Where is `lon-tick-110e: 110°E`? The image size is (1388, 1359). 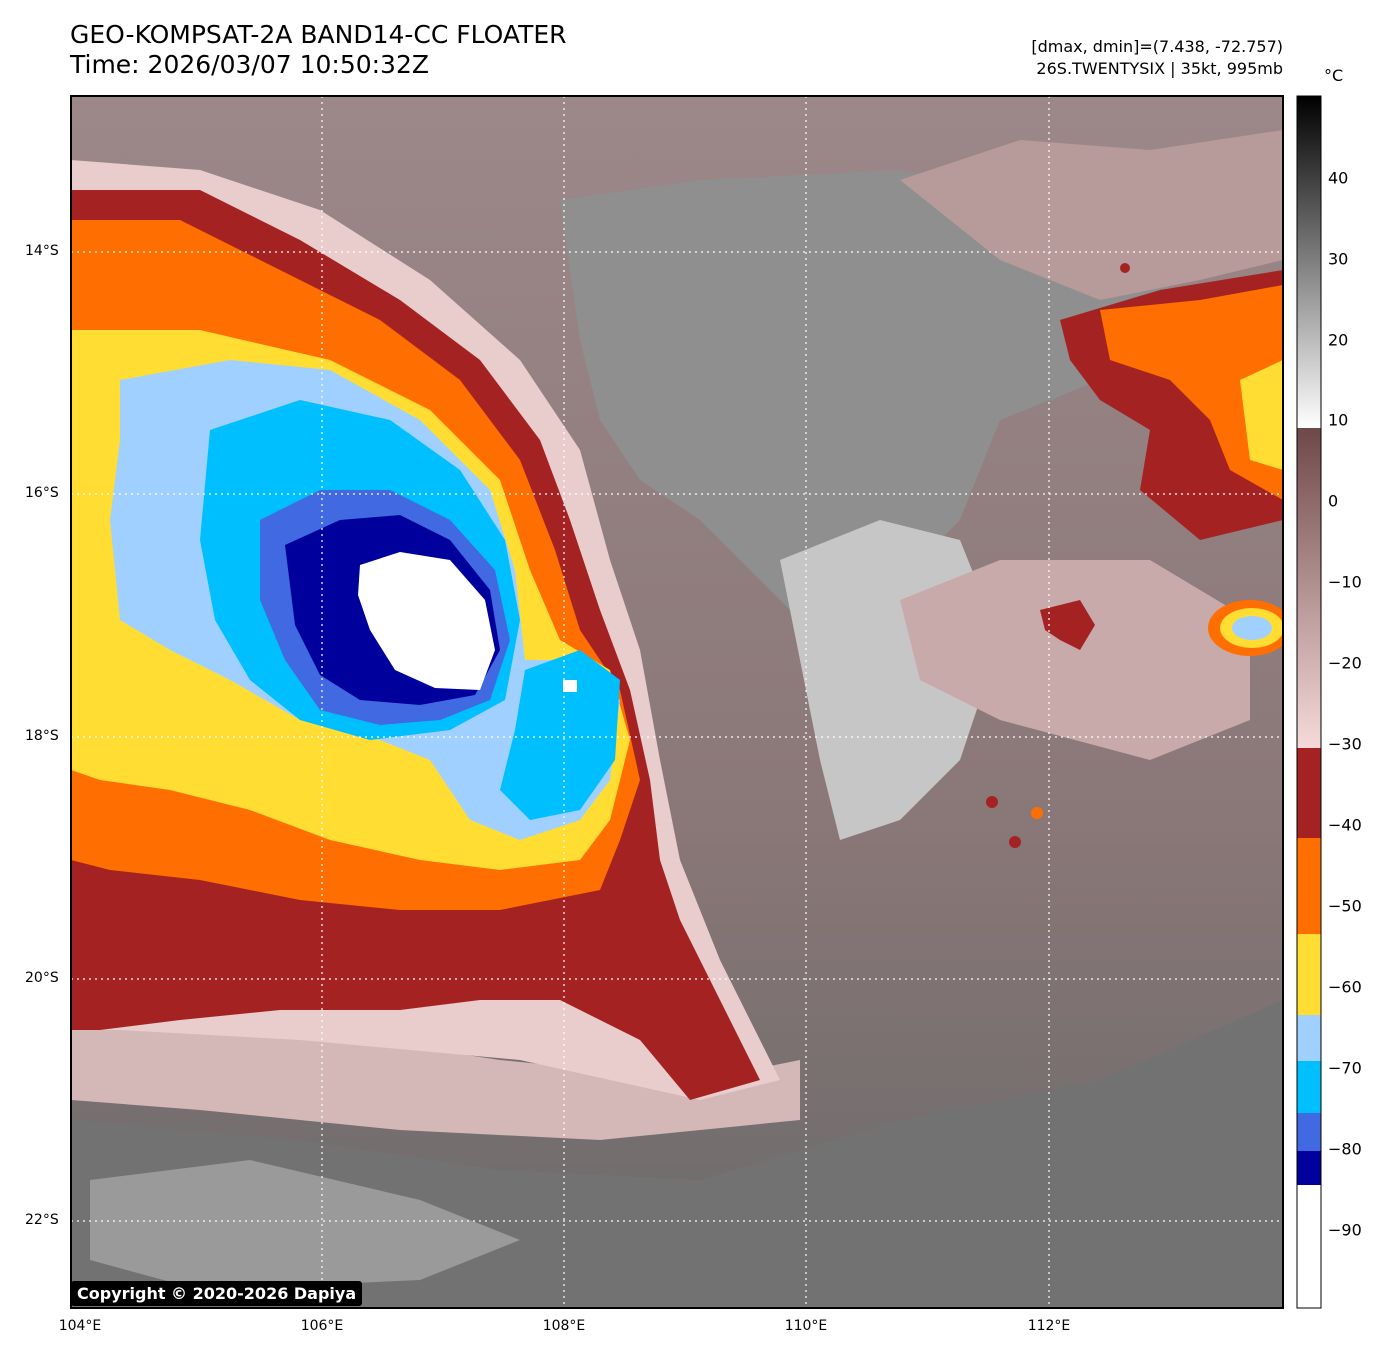 lon-tick-110e: 110°E is located at coordinates (806, 1326).